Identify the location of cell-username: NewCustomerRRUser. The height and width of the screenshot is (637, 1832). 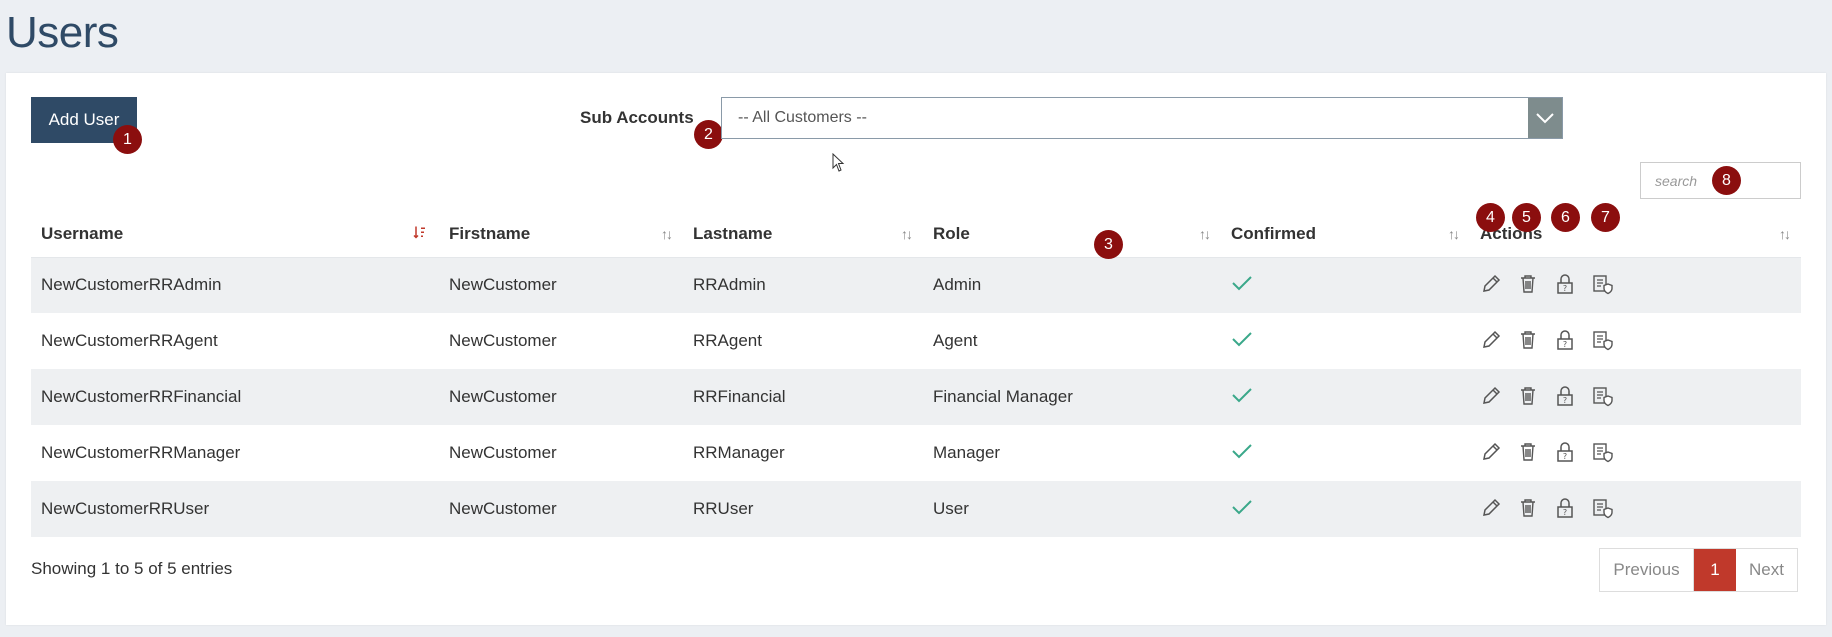
(235, 509).